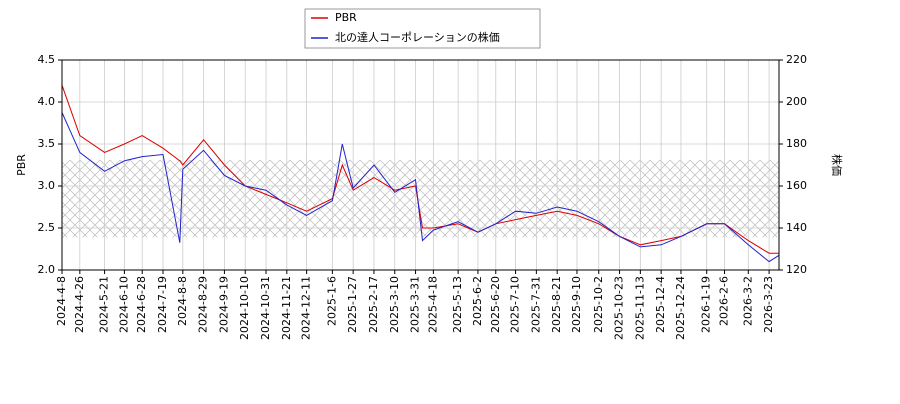  I want to click on x-tick-label: 2024-10-31, so click(265, 308).